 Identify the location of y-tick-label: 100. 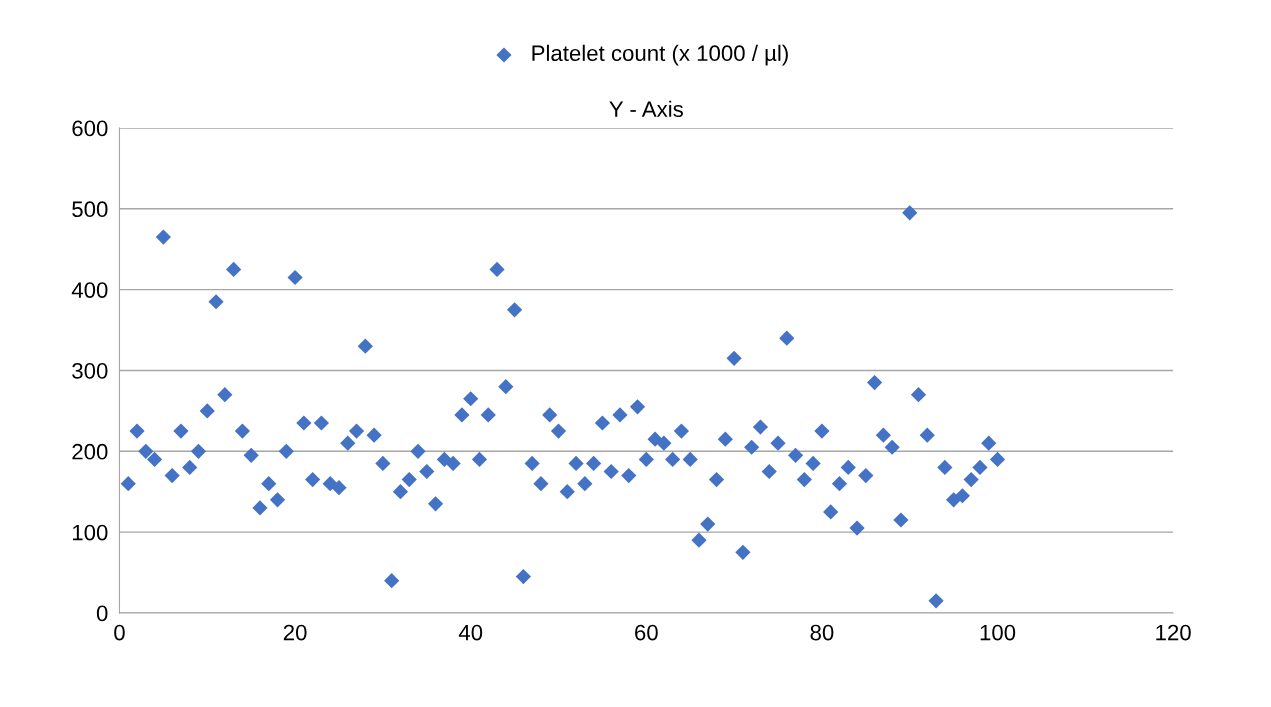
(90, 532).